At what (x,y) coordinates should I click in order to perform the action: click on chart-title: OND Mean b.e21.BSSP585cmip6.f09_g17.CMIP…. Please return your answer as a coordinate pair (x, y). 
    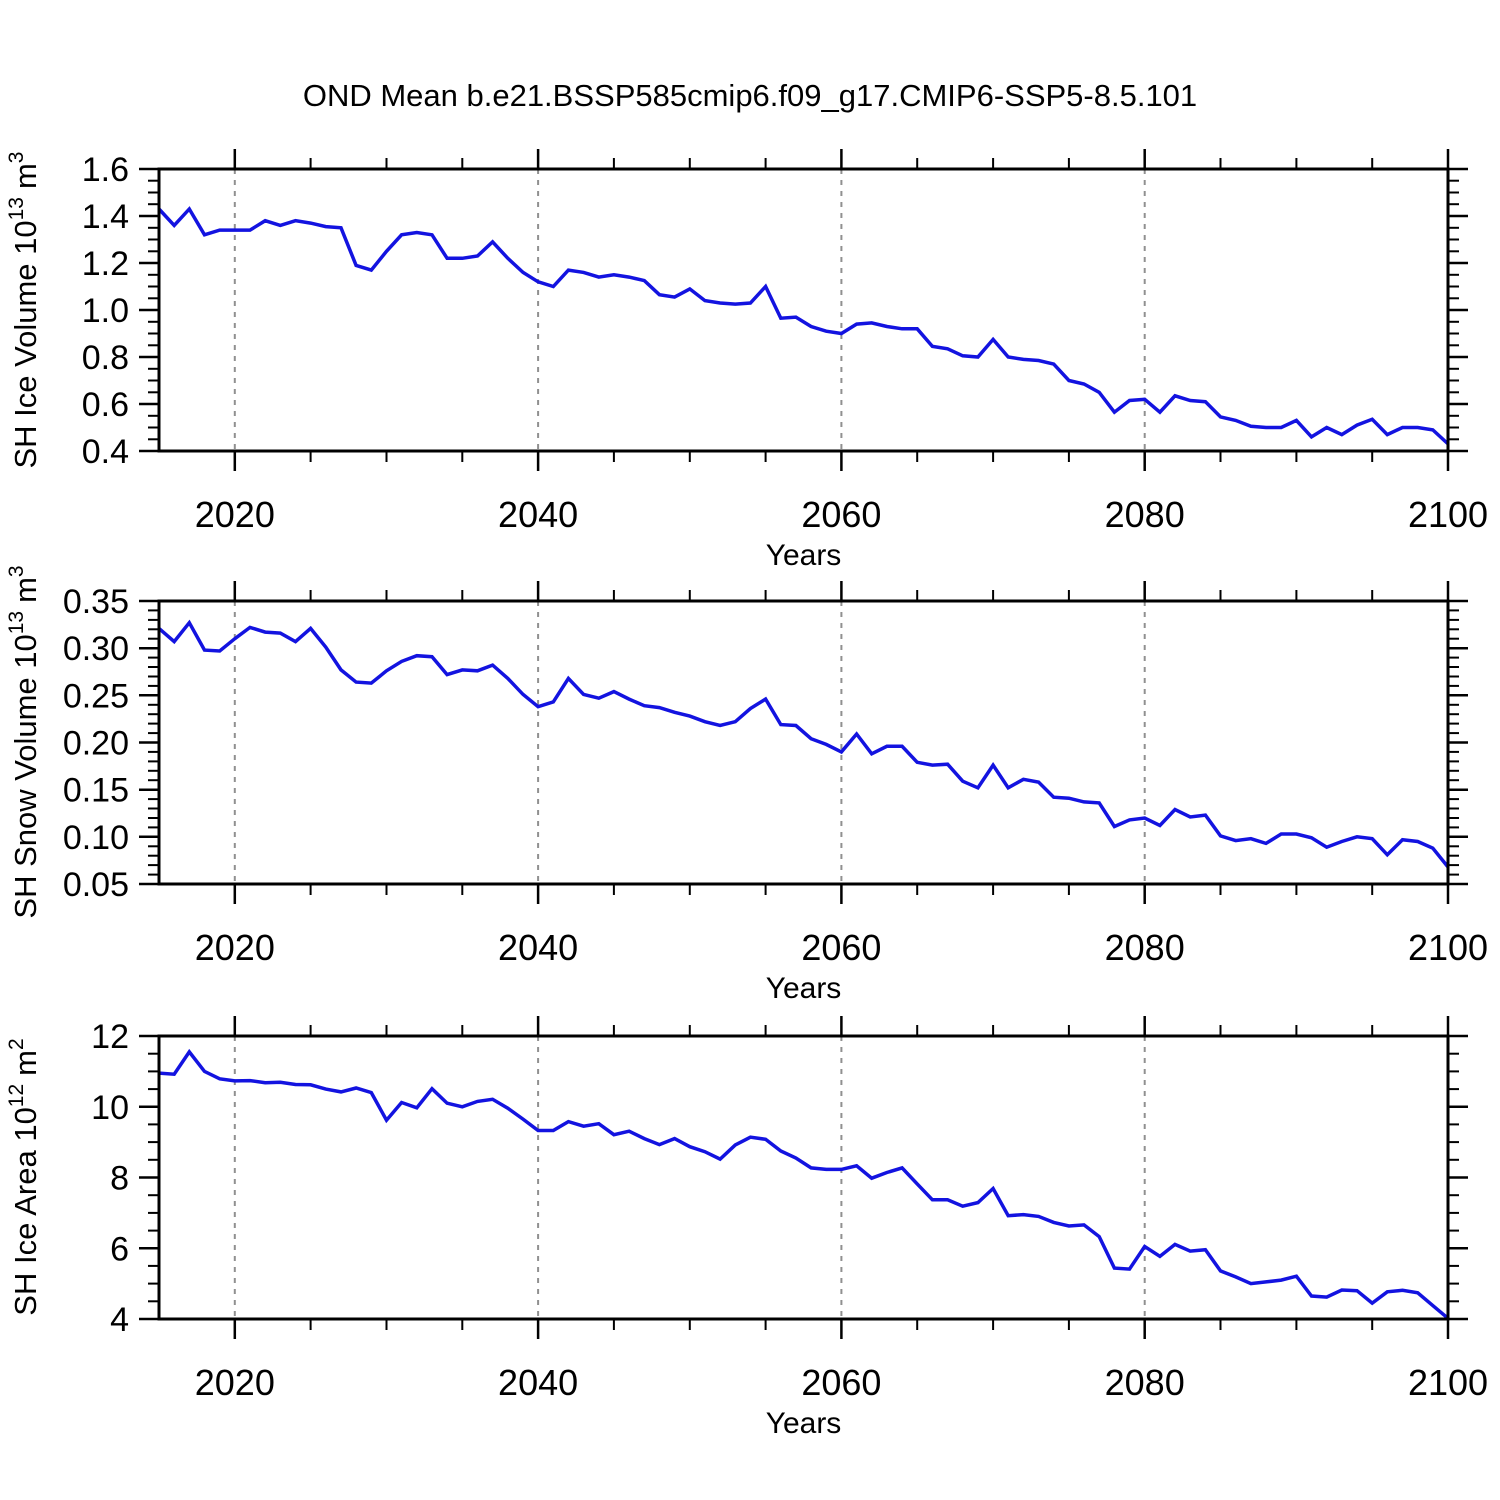
    Looking at the image, I should click on (750, 95).